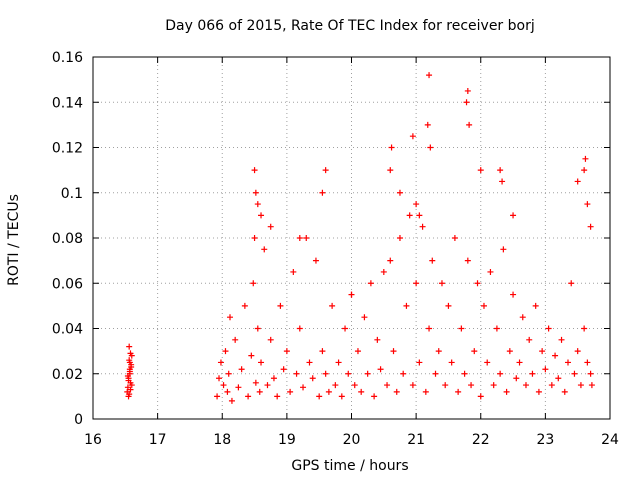 This screenshot has height=480, width=640. What do you see at coordinates (67, 103) in the screenshot?
I see `y-tick-label: 0.14` at bounding box center [67, 103].